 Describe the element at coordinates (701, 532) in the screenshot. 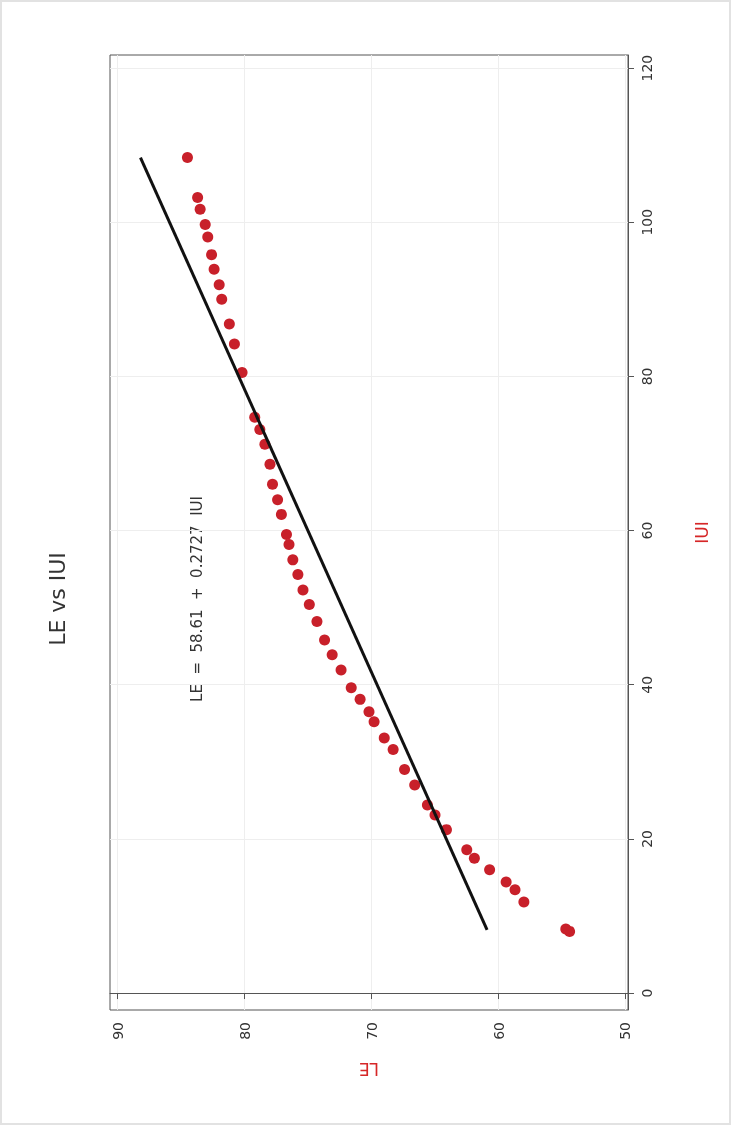

I see `y-axis-title: IUI` at that location.